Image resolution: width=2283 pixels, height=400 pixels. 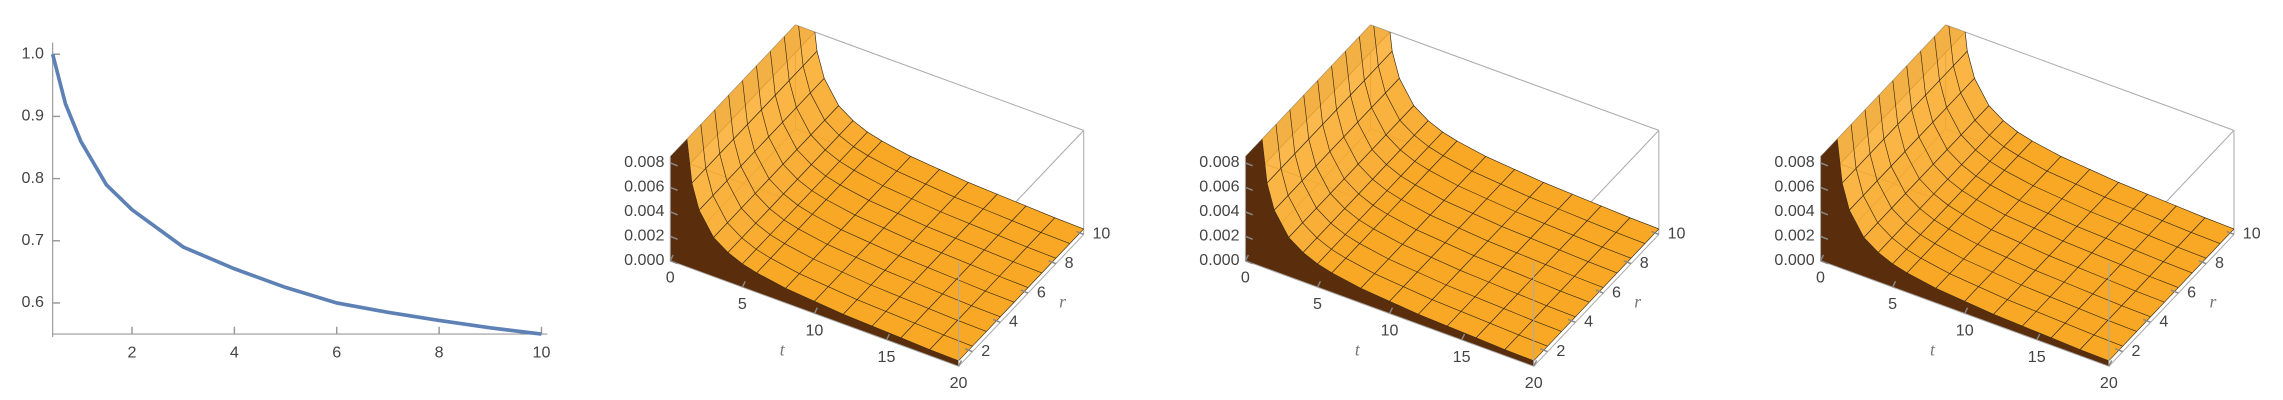 I want to click on z-tick-label: 0.000, so click(x=1219, y=260).